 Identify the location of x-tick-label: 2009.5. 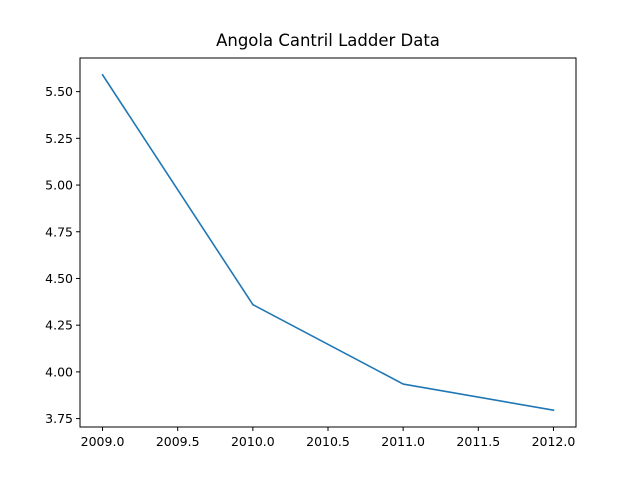
(178, 441).